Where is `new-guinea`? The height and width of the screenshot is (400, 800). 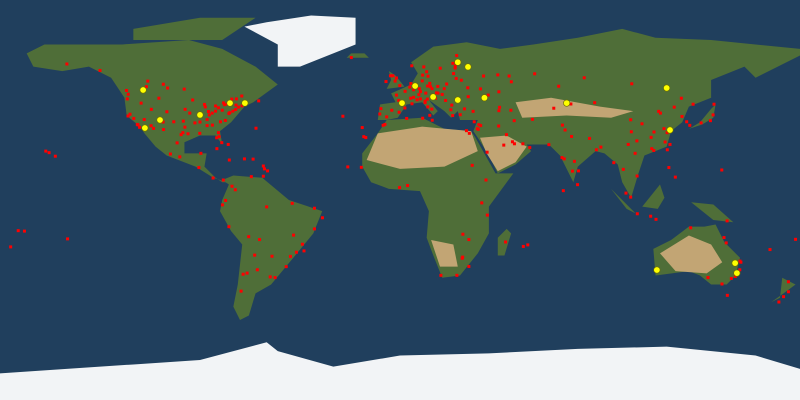 new-guinea is located at coordinates (712, 212).